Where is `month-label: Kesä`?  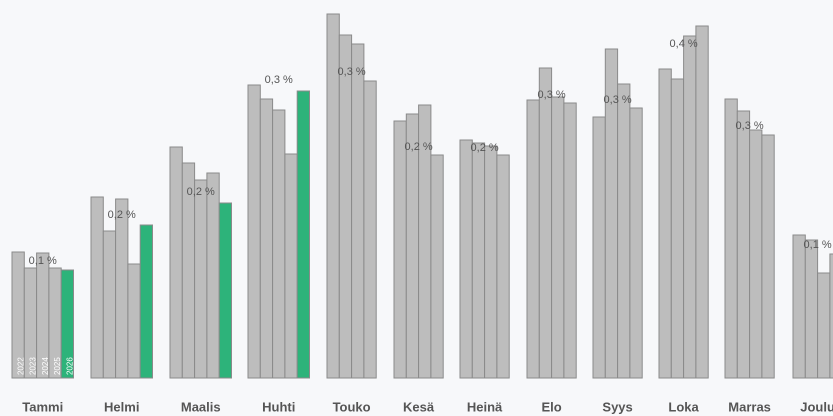
month-label: Kesä is located at coordinates (419, 406).